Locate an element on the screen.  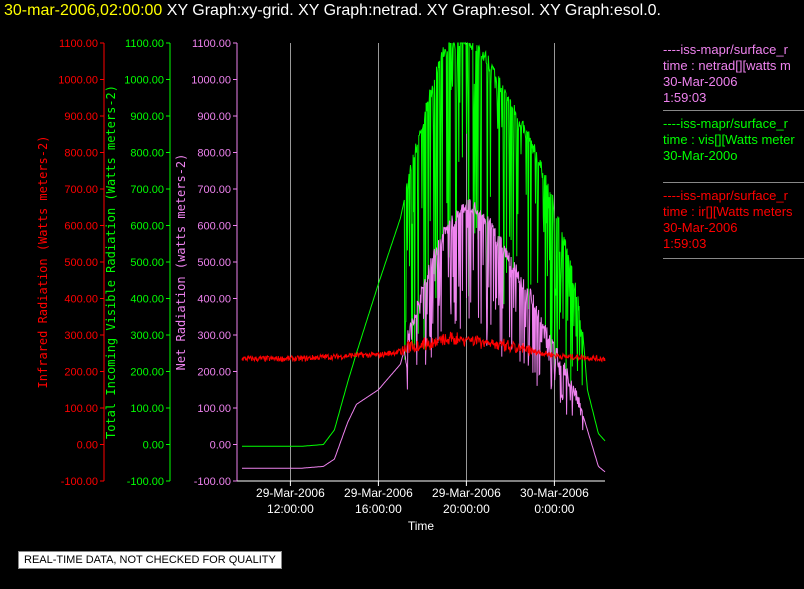
x-tick-time: 12:00:00 is located at coordinates (290, 509).